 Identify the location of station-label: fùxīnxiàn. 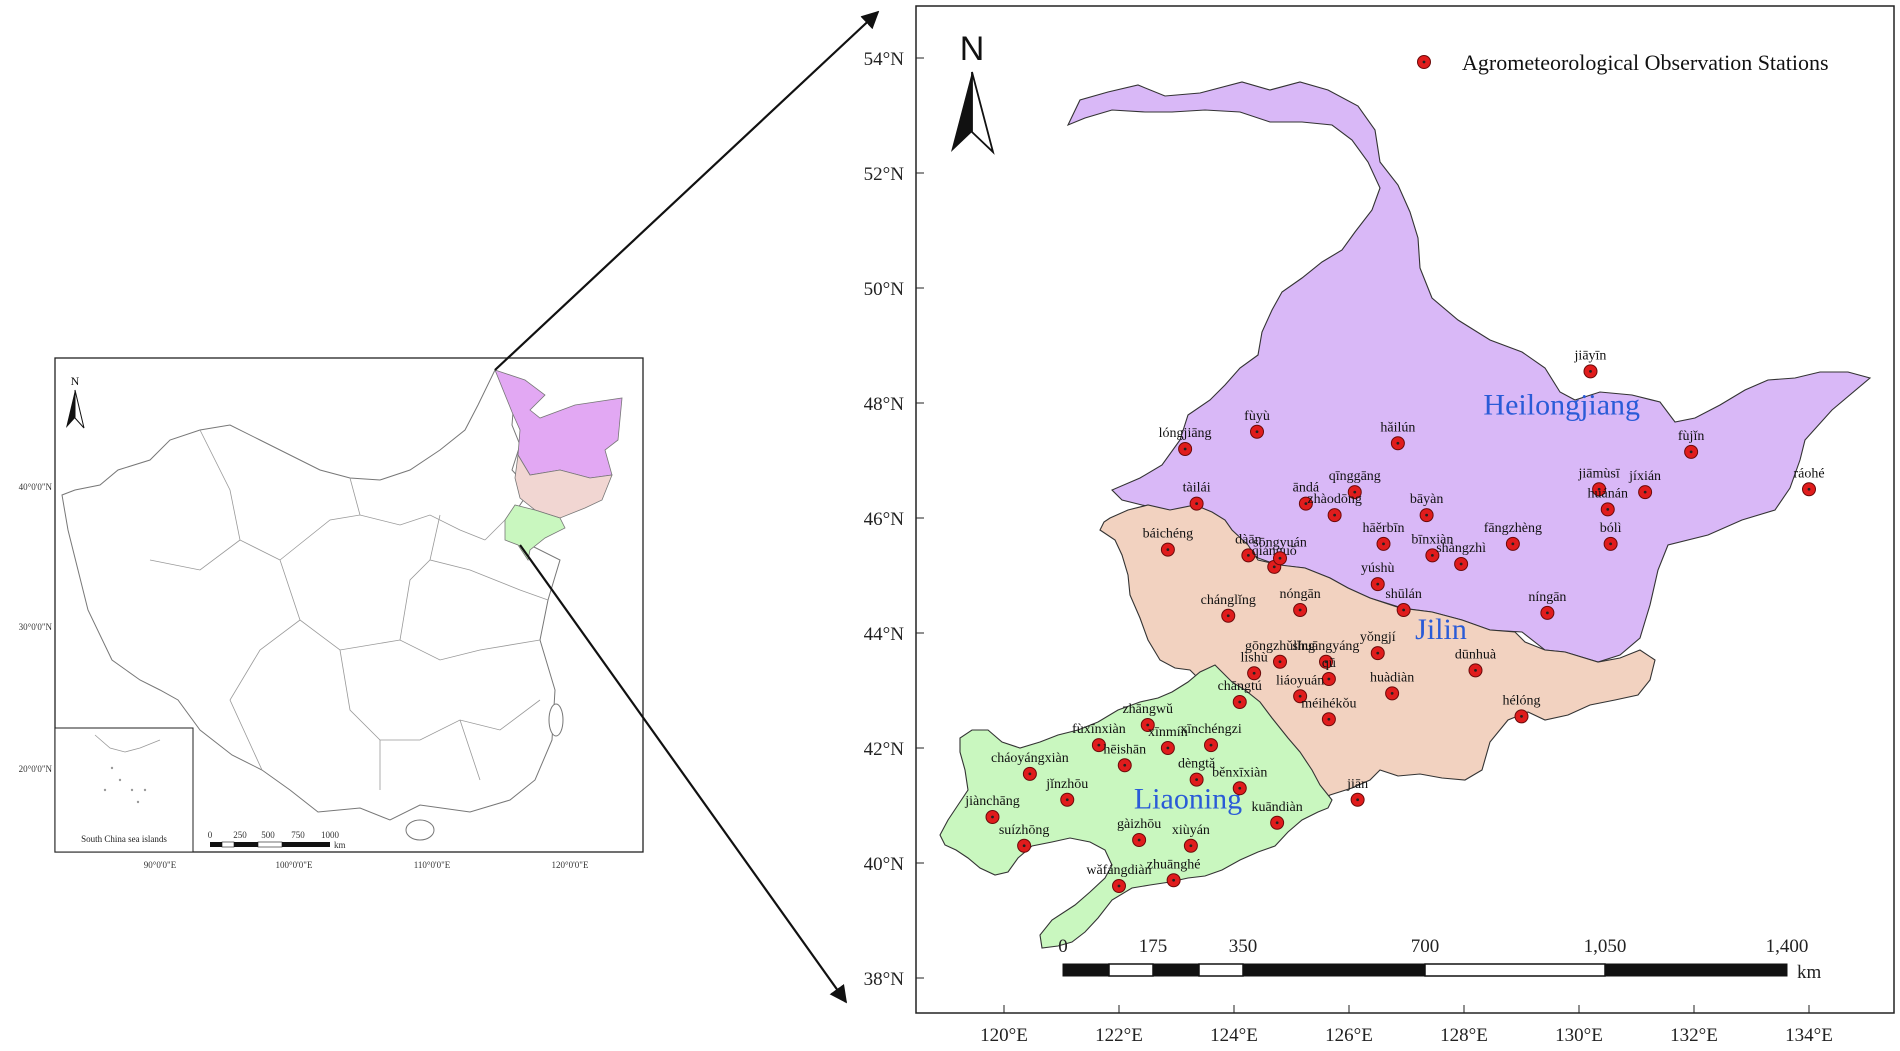
(1099, 729).